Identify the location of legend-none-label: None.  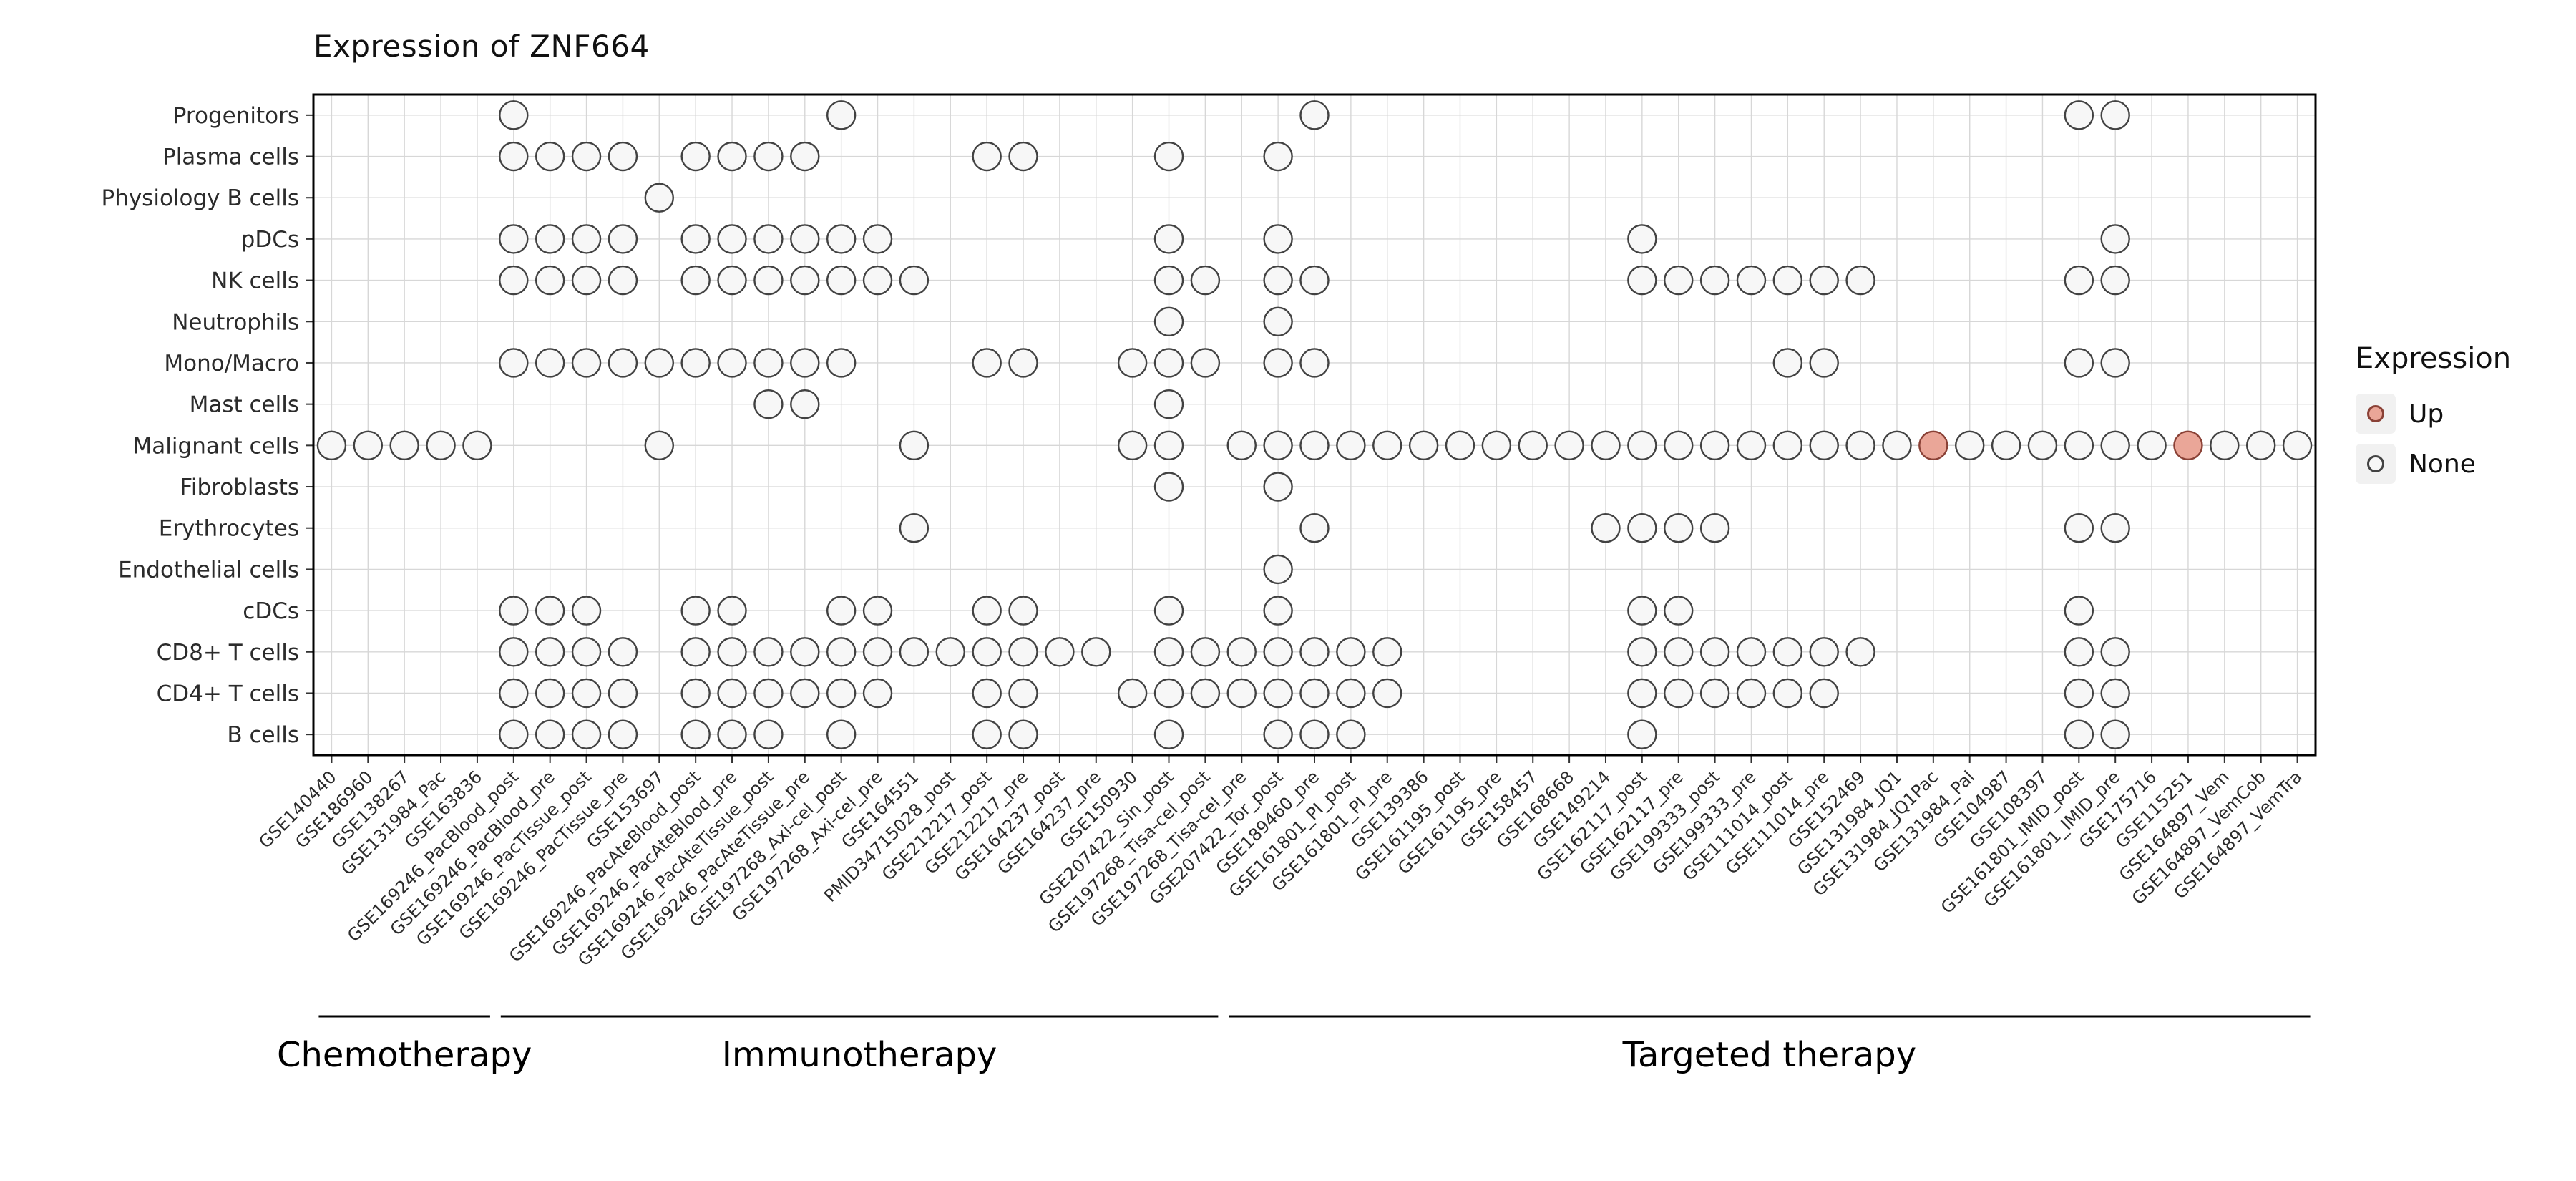
(2442, 464).